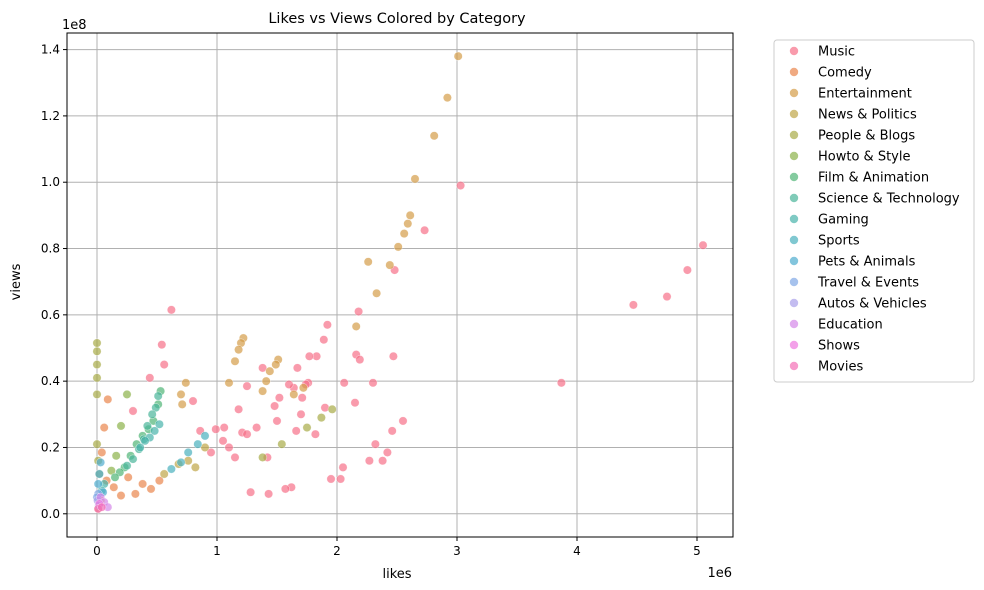  Describe the element at coordinates (50, 514) in the screenshot. I see `y-tick-label: 0.0` at that location.